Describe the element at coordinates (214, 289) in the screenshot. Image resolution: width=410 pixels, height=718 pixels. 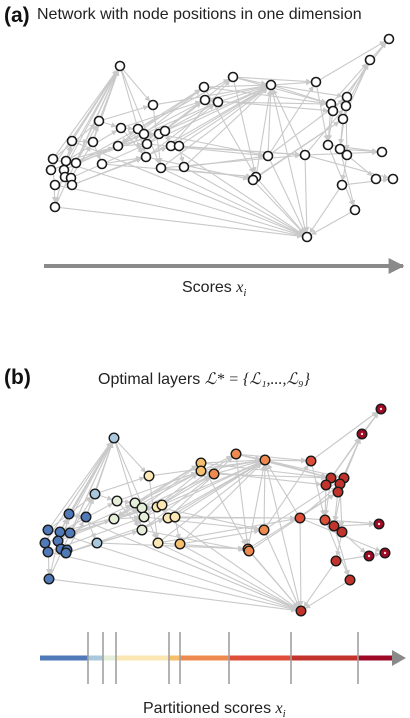
I see `panel-a-axis-label: Scores xi` at that location.